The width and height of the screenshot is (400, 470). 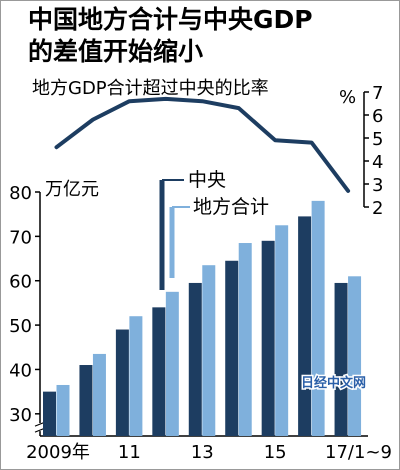 What do you see at coordinates (275, 452) in the screenshot?
I see `x-tick-label: 15` at bounding box center [275, 452].